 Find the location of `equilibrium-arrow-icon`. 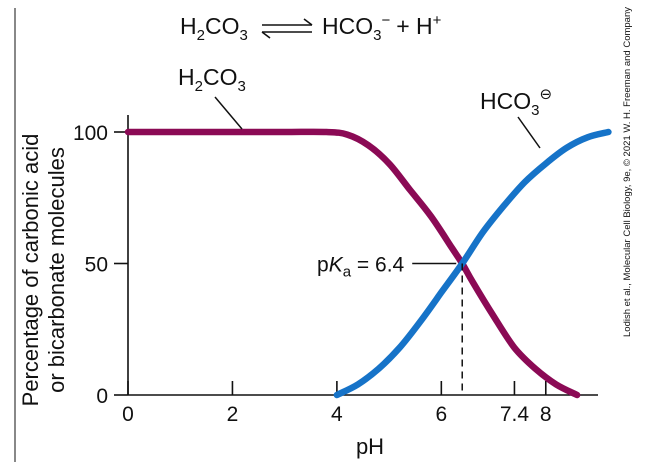

equilibrium-arrow-icon is located at coordinates (287, 28).